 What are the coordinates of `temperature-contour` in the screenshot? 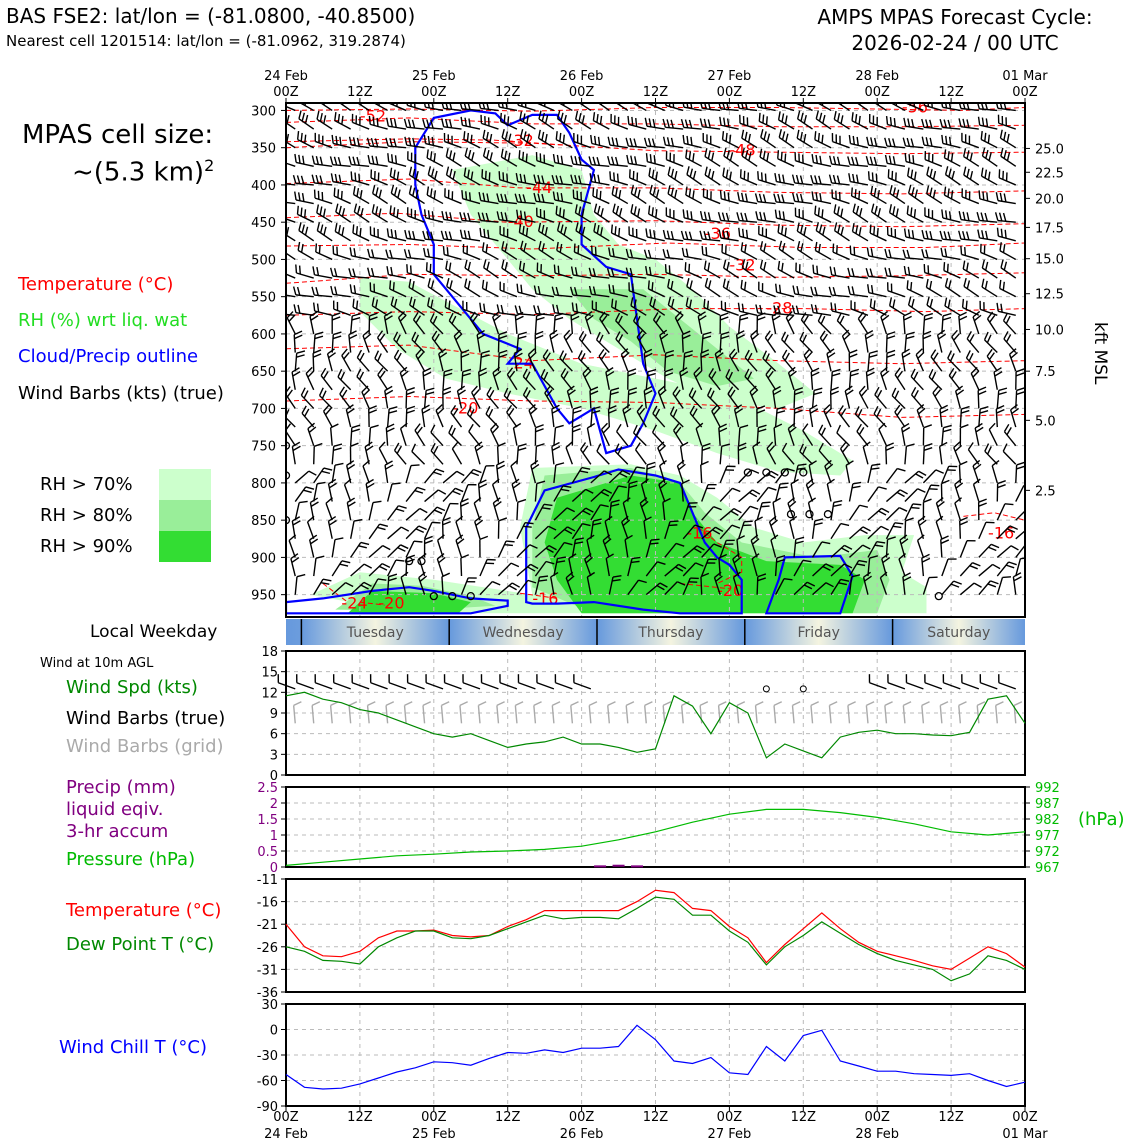 It's located at (655, 122).